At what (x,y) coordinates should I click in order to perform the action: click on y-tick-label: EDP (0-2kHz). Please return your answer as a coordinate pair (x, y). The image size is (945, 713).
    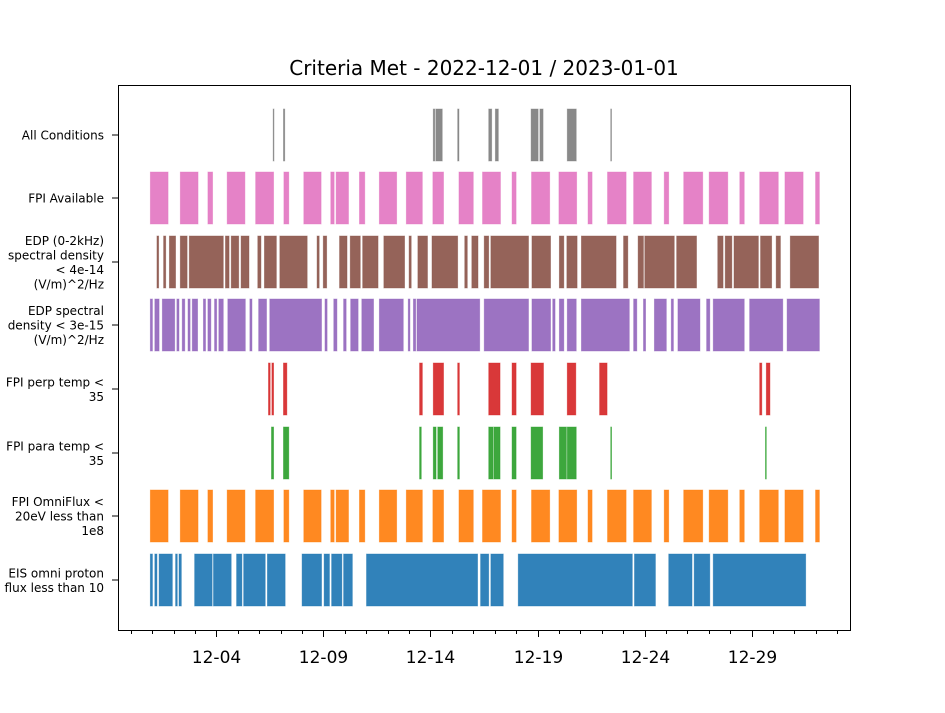
    Looking at the image, I should click on (64, 241).